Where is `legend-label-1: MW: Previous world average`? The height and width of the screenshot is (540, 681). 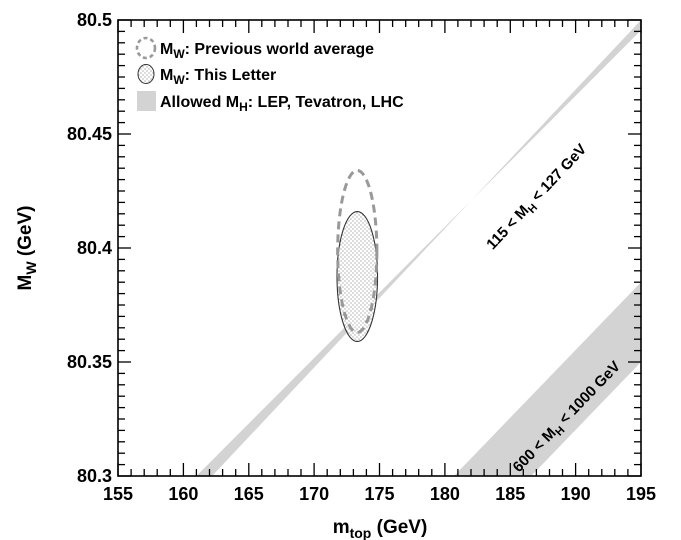
legend-label-1: MW: Previous world average is located at coordinates (267, 51).